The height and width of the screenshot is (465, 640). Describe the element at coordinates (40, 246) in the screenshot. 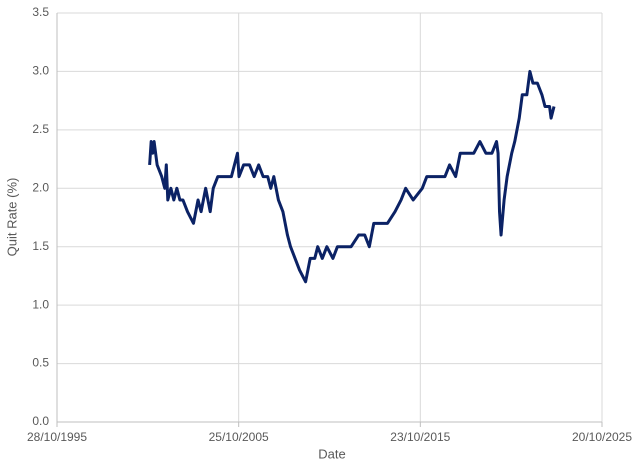

I see `y-tick-label: 1.5` at that location.